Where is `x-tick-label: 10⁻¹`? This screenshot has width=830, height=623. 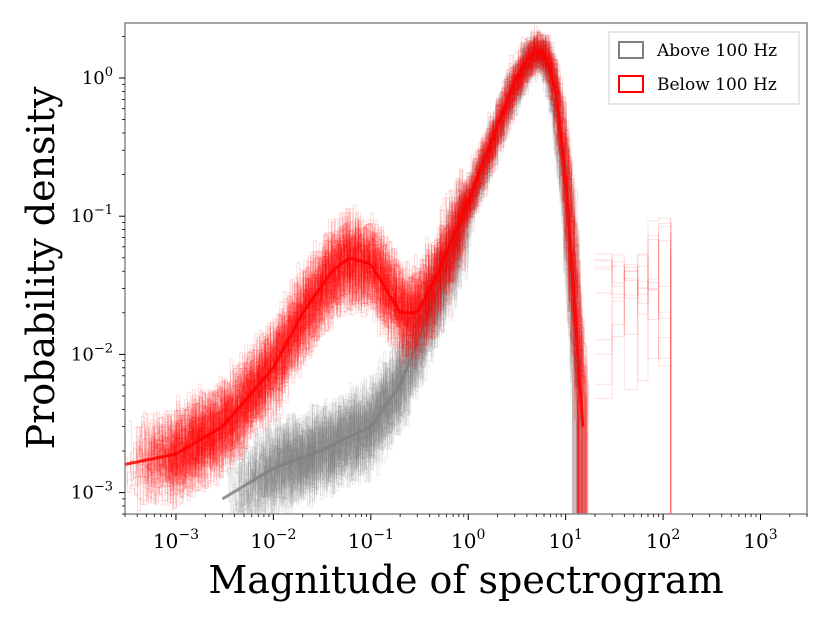
x-tick-label: 10⁻¹ is located at coordinates (371, 540).